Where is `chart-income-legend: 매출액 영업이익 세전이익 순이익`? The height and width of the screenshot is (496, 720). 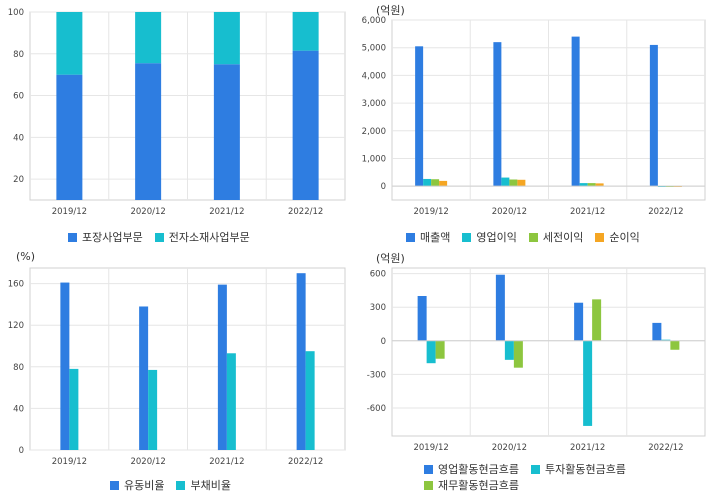
chart-income-legend: 매출액 영업이익 세전이익 순이익 is located at coordinates (529, 237).